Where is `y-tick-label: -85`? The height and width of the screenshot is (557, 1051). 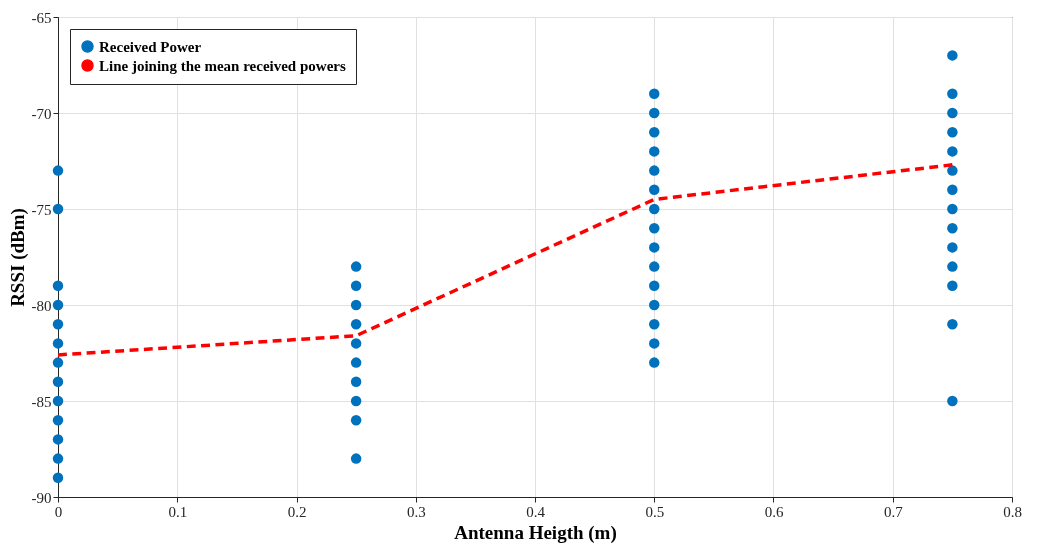
y-tick-label: -85 is located at coordinates (41, 401).